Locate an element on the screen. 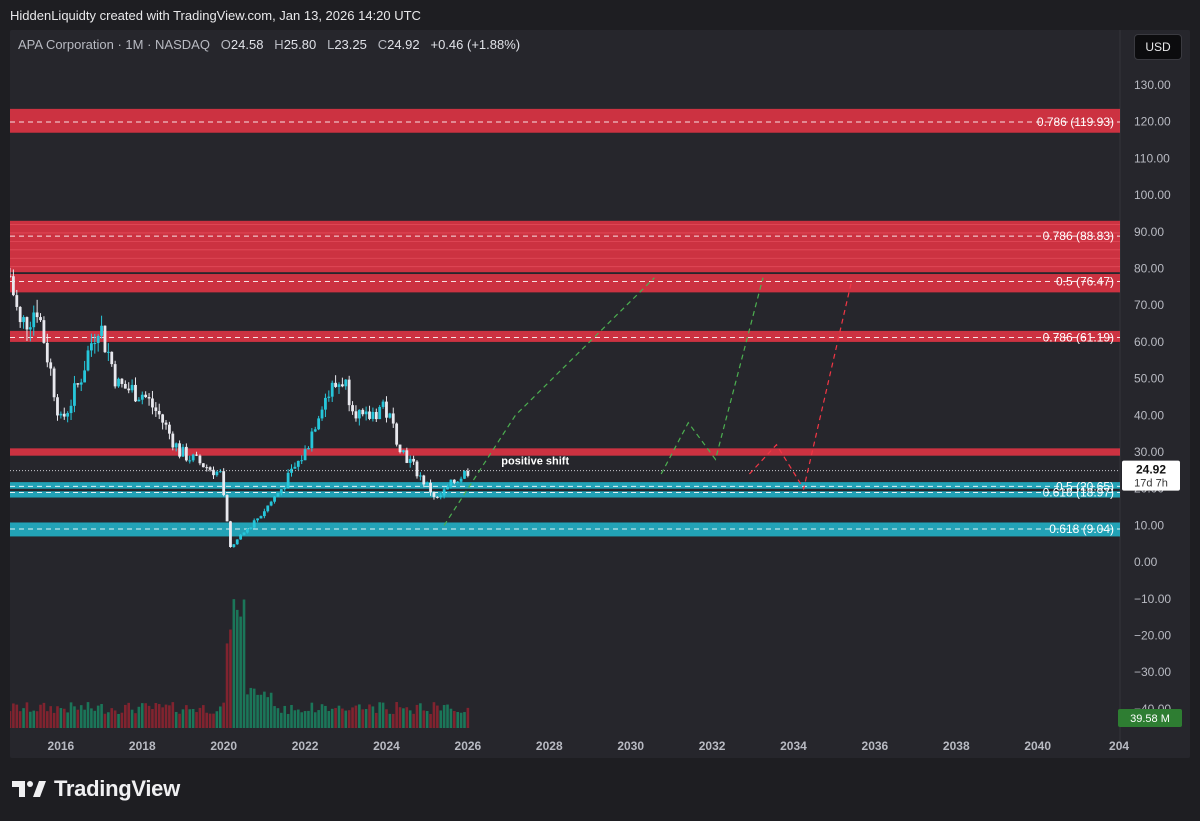 The image size is (1200, 821). x-tick-label: 204 is located at coordinates (1119, 746).